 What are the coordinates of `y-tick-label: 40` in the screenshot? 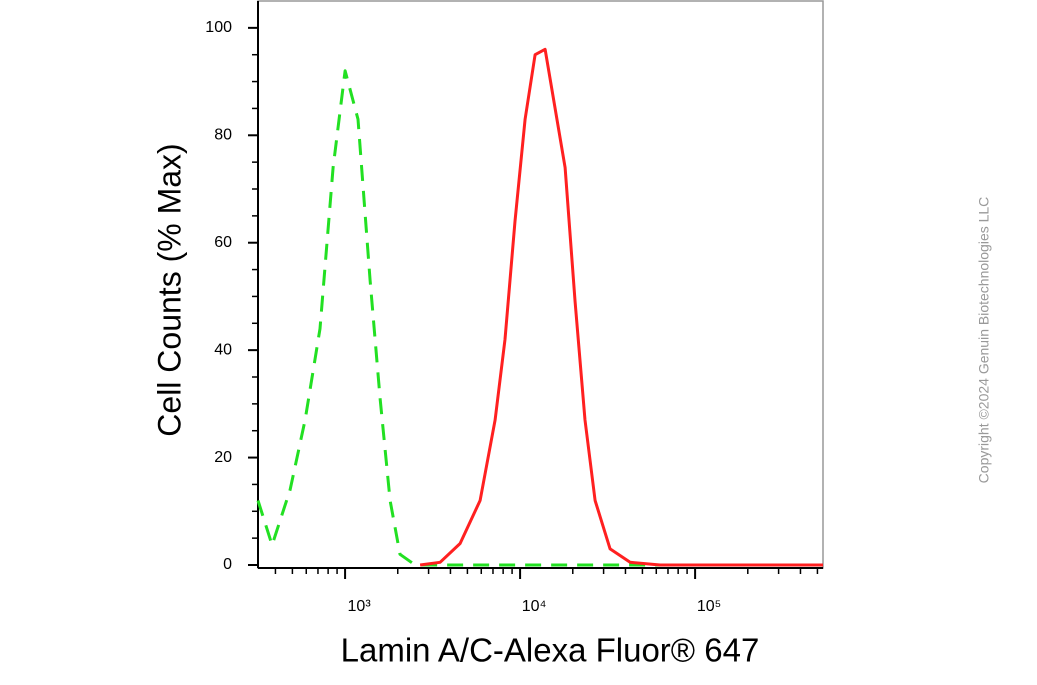 It's located at (223, 349).